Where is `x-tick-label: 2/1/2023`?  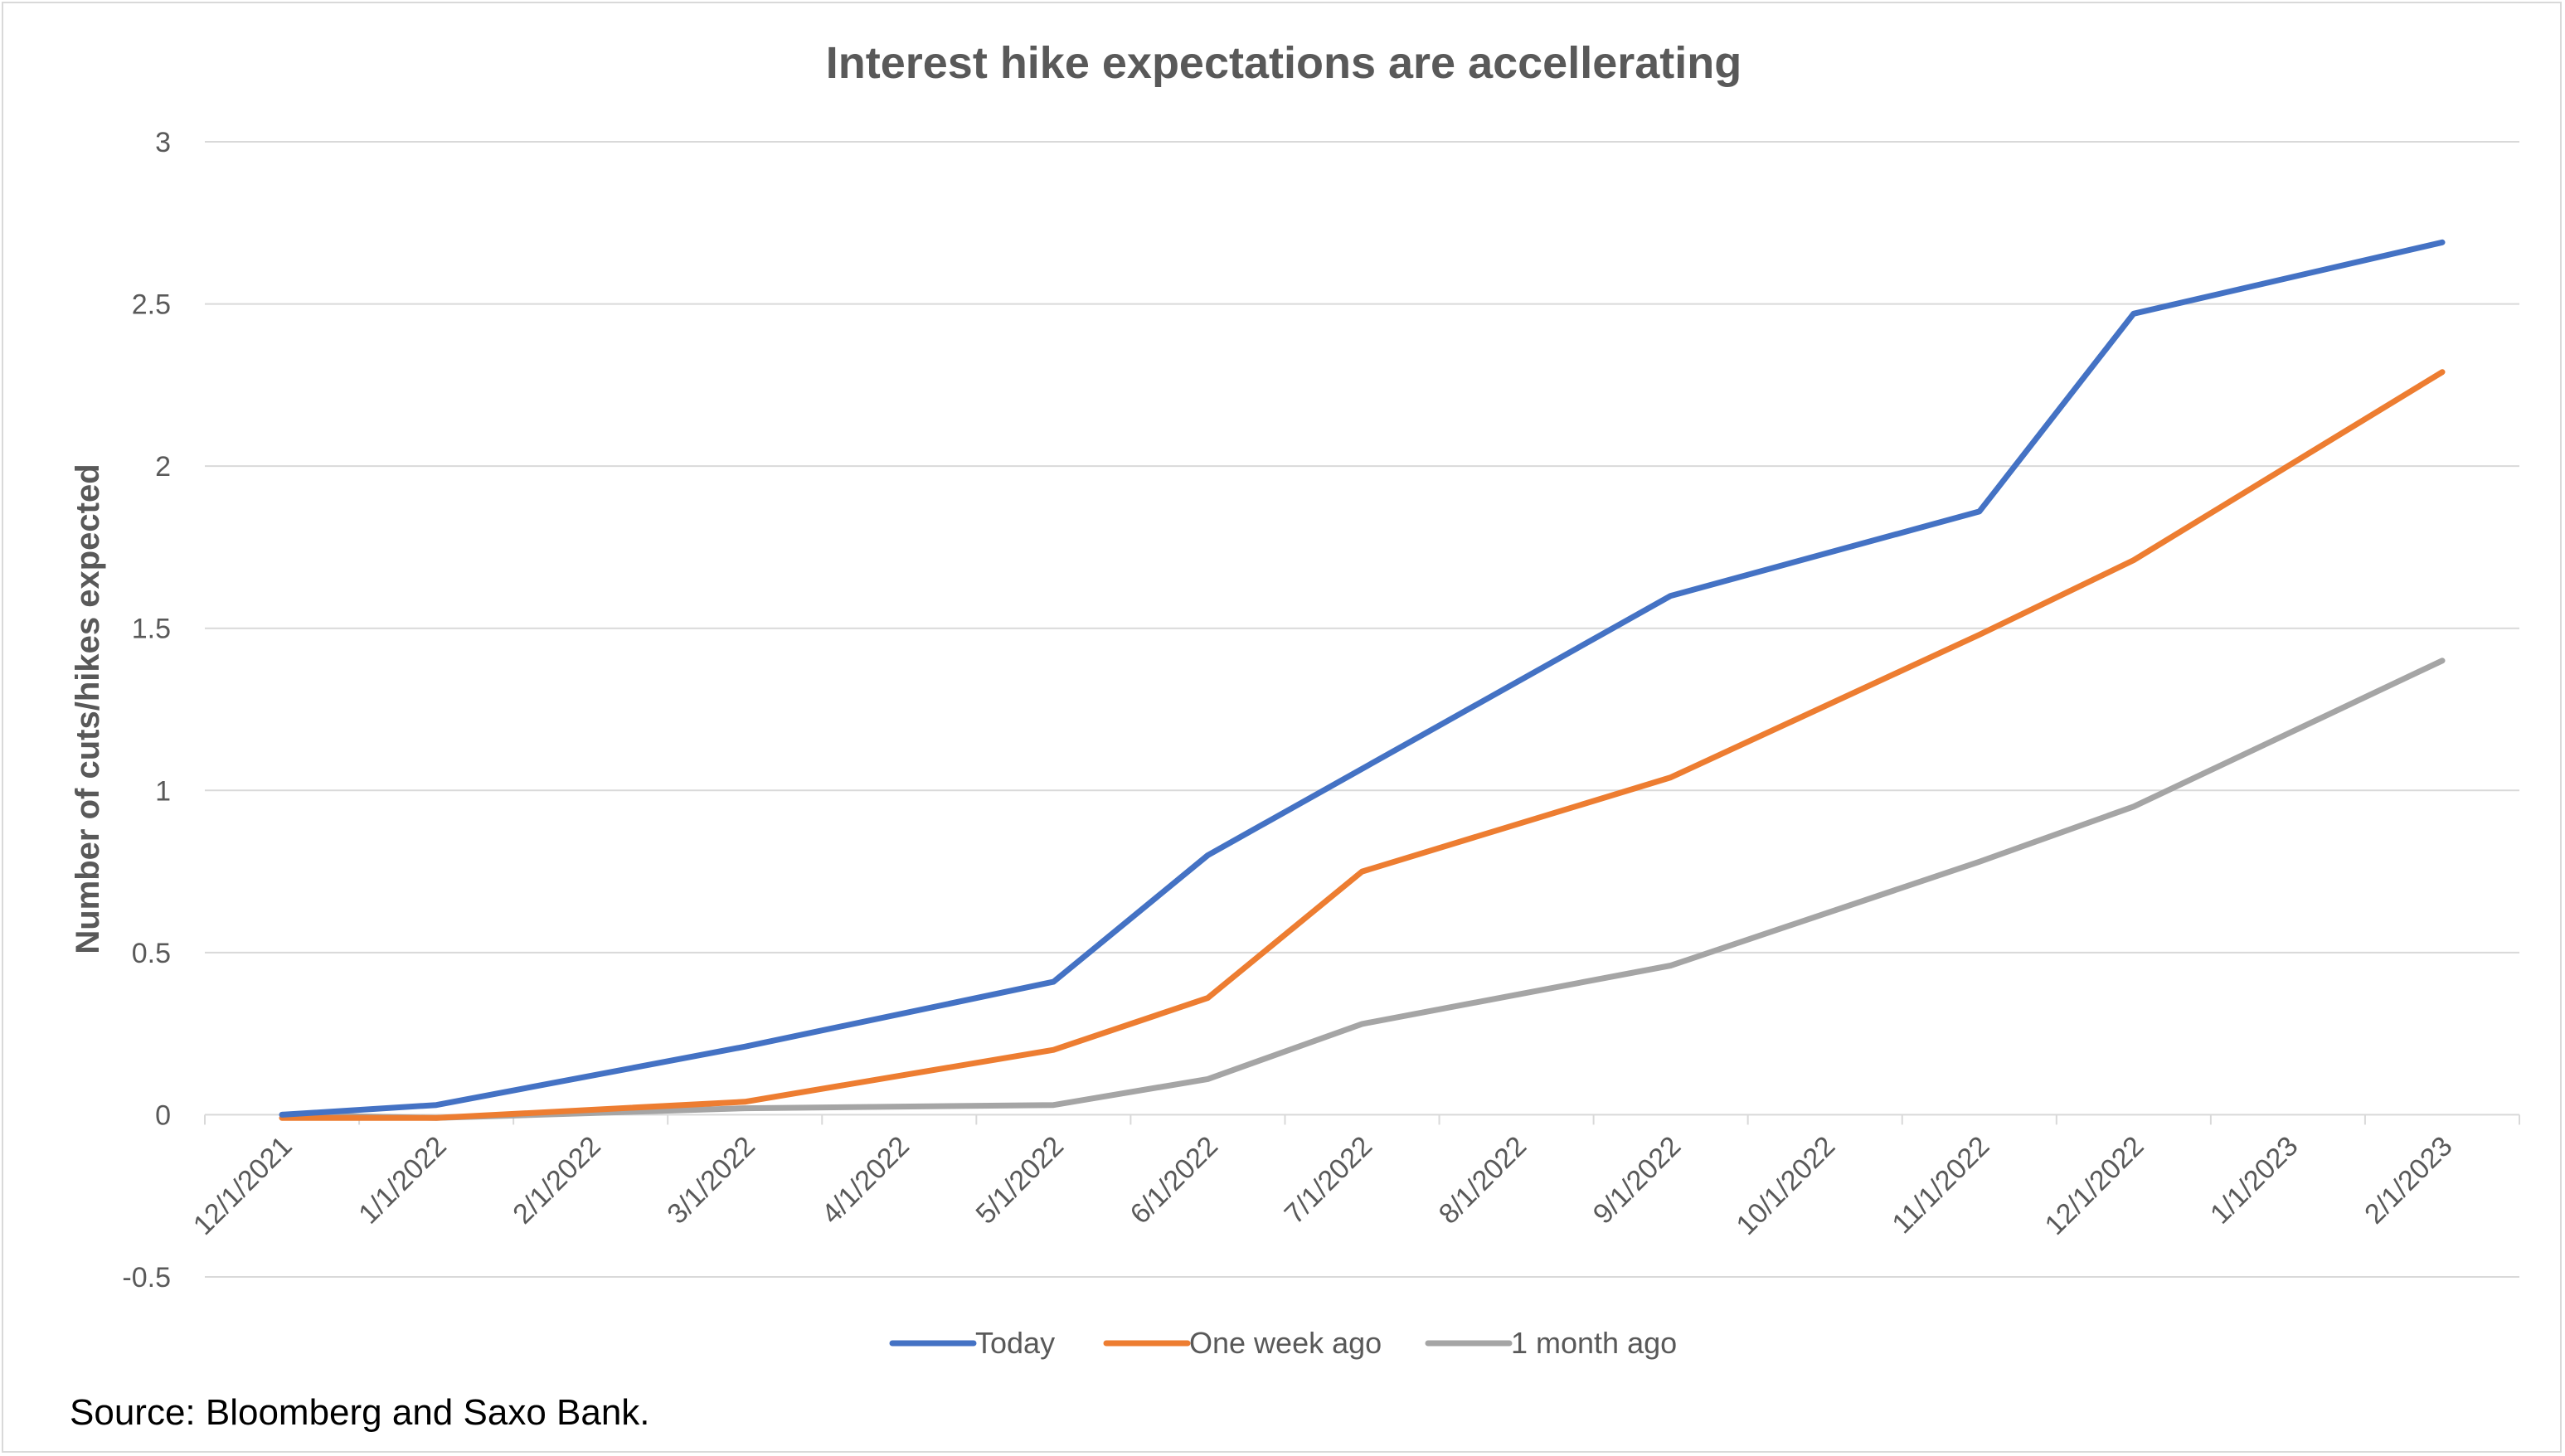 x-tick-label: 2/1/2023 is located at coordinates (2408, 1180).